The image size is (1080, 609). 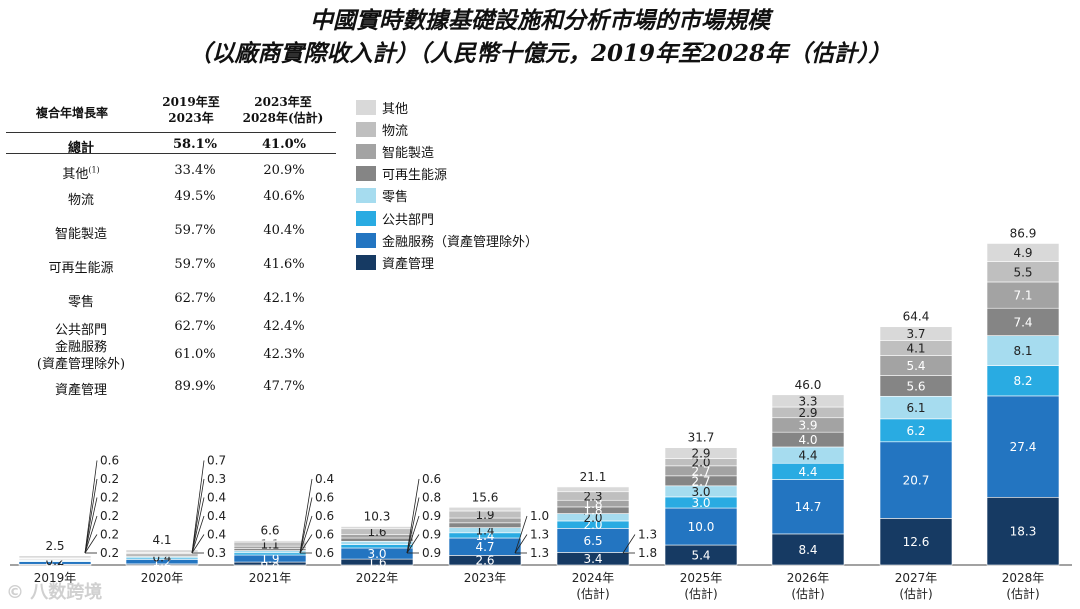 What do you see at coordinates (1022, 272) in the screenshot?
I see `segment-label: 5.5` at bounding box center [1022, 272].